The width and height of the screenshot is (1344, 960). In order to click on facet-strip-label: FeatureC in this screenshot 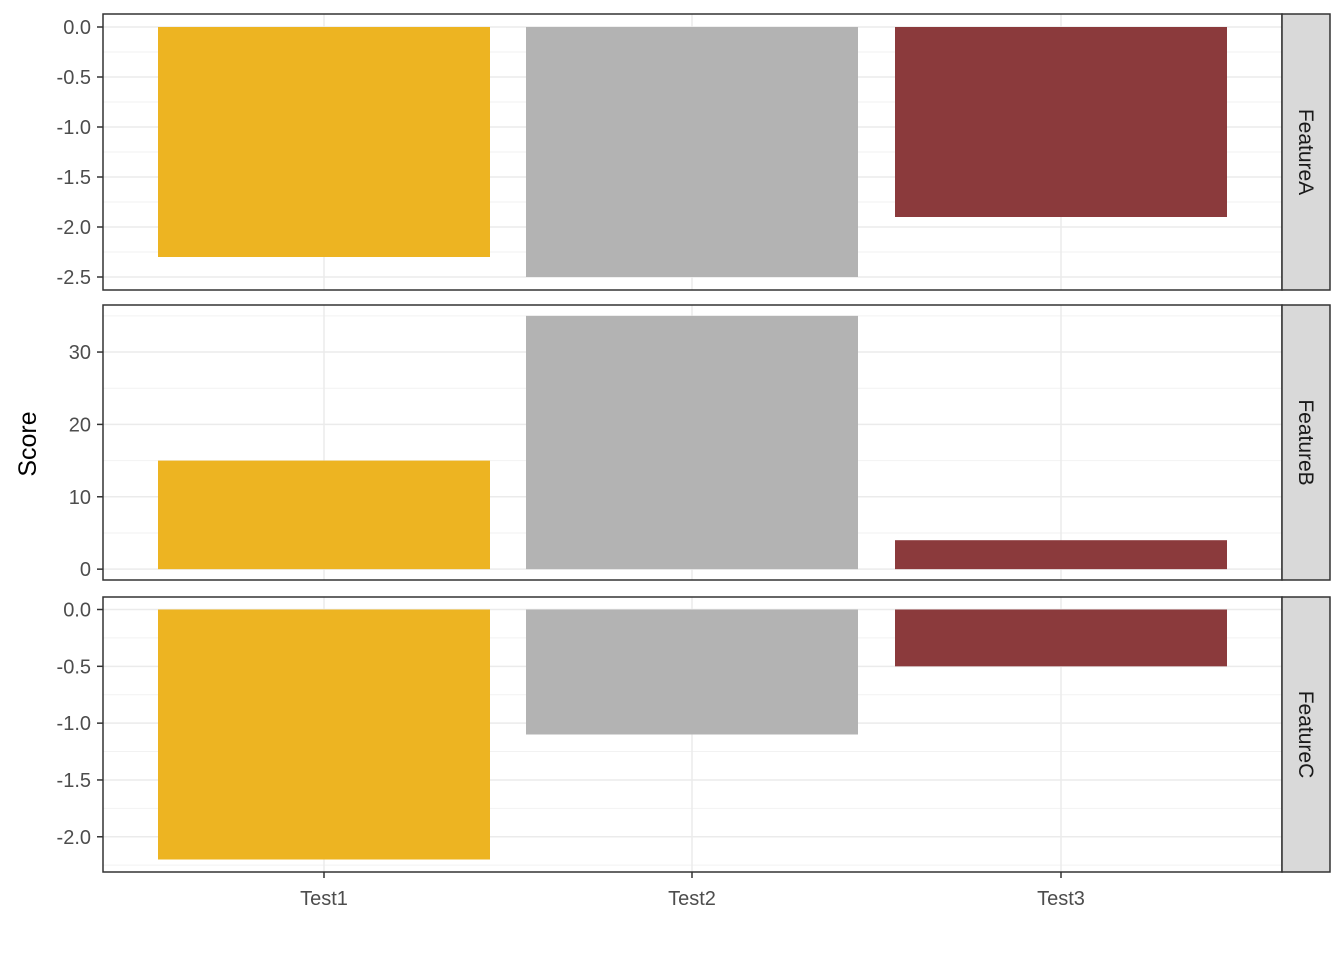, I will do `click(1305, 735)`.